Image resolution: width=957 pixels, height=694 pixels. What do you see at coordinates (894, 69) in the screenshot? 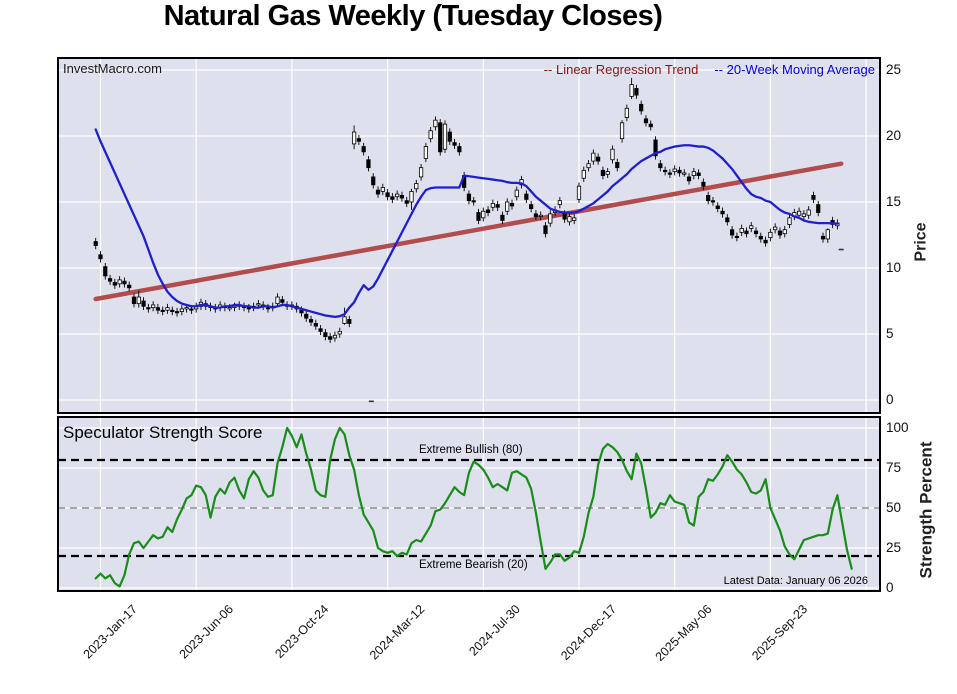
I see `price-ytick-25: 25` at bounding box center [894, 69].